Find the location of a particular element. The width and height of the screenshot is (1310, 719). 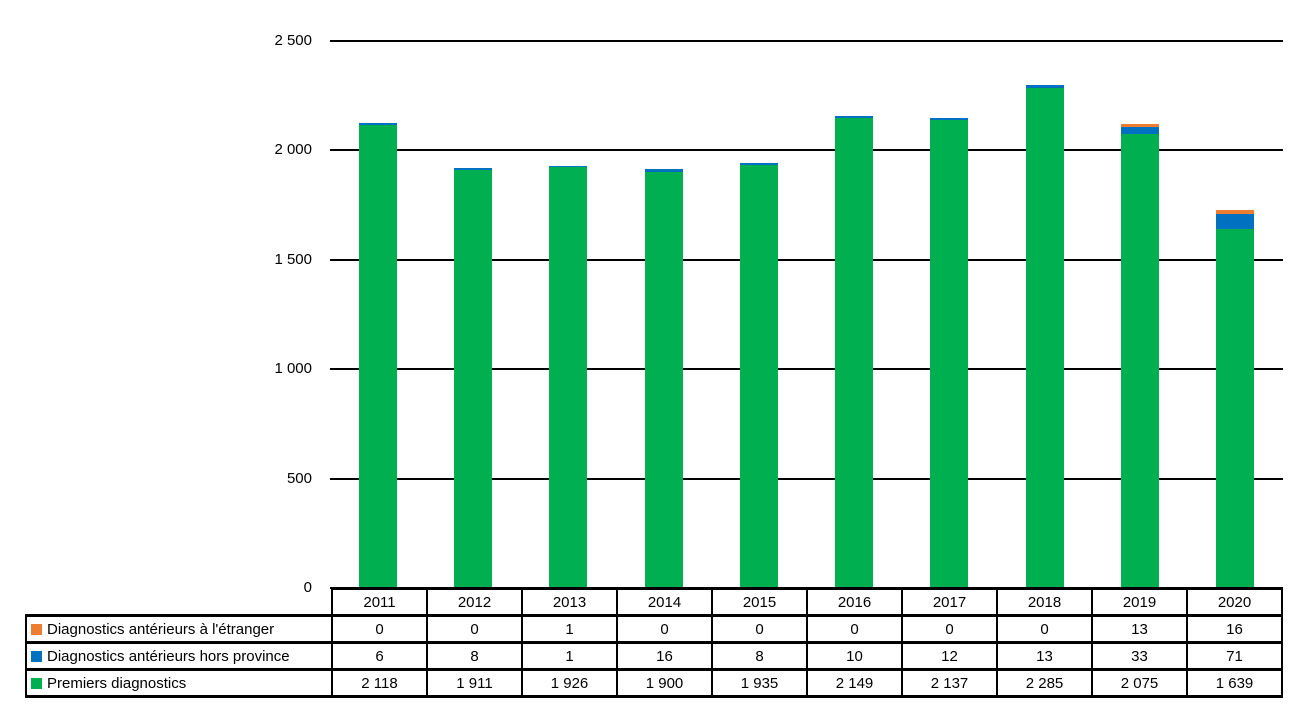

value-cell: 1 926 is located at coordinates (569, 683).